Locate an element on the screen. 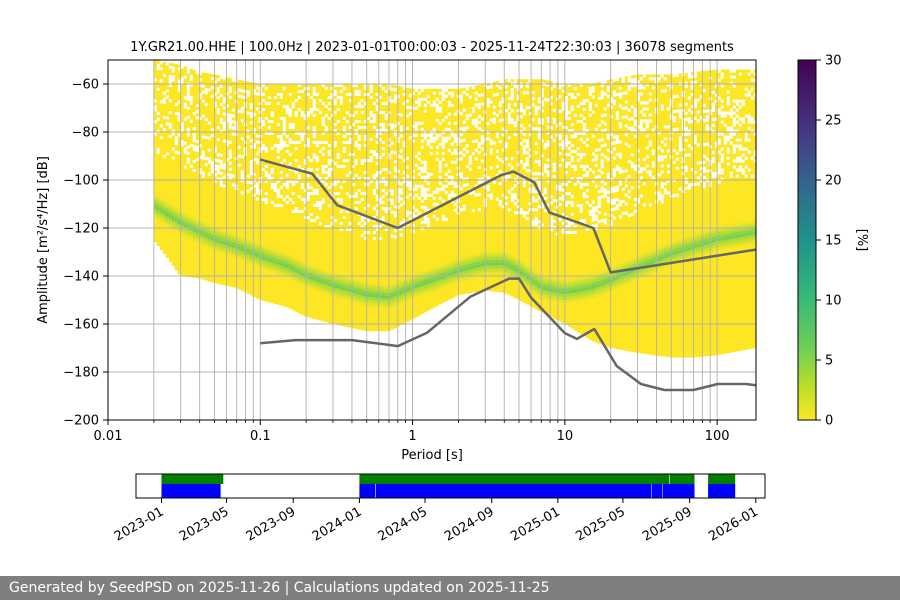  x-axis-label: Period [s] is located at coordinates (432, 455).